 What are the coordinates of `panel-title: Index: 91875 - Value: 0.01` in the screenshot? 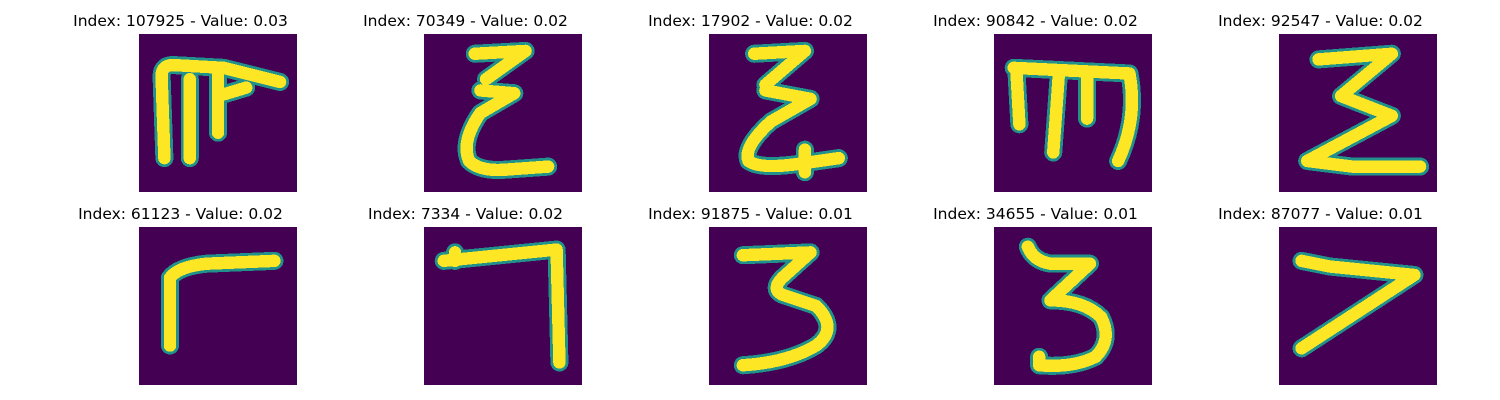 It's located at (750, 214).